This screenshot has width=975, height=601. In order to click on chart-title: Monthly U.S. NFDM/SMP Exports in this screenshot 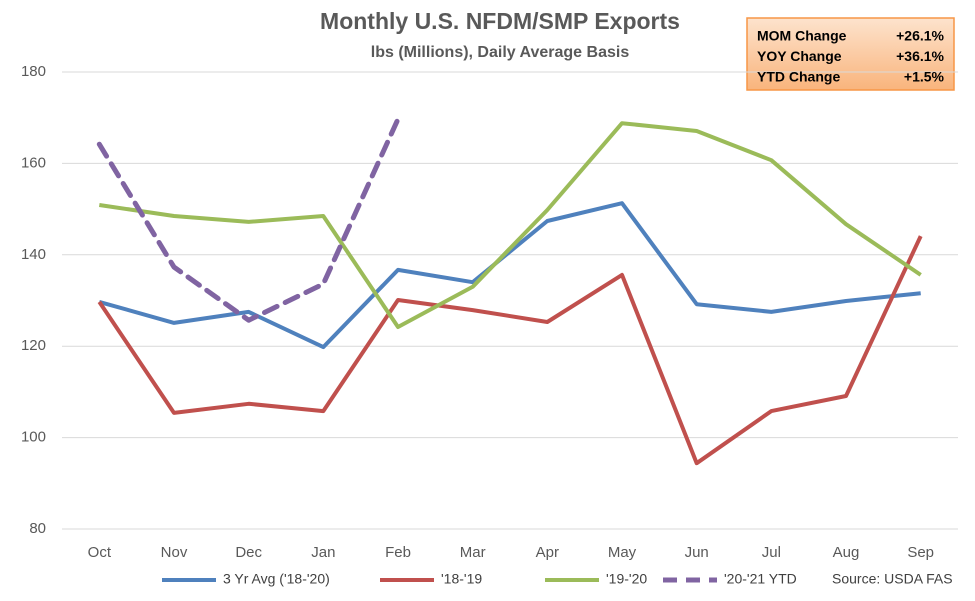, I will do `click(500, 21)`.